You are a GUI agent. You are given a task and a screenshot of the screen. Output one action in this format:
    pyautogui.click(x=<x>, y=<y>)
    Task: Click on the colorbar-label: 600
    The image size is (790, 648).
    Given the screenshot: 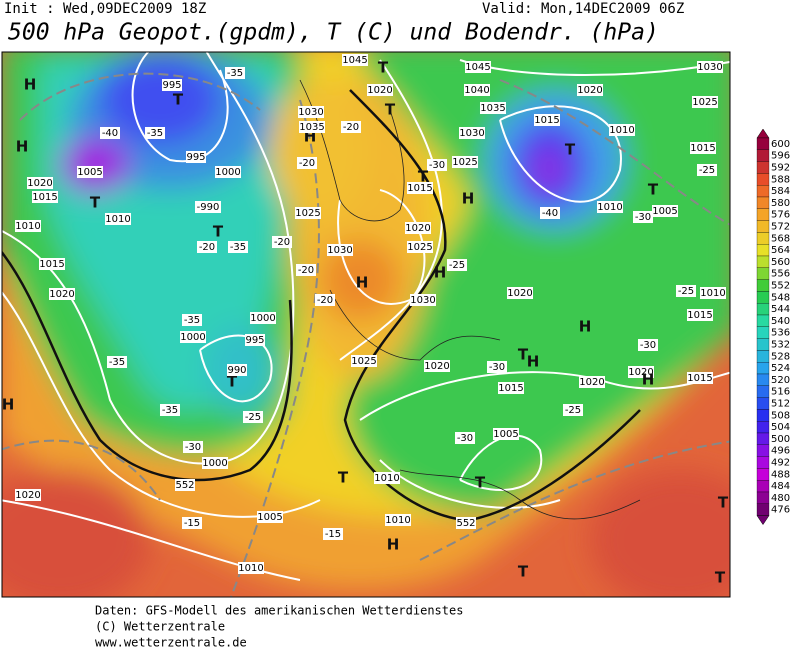 What is the action you would take?
    pyautogui.click(x=780, y=144)
    